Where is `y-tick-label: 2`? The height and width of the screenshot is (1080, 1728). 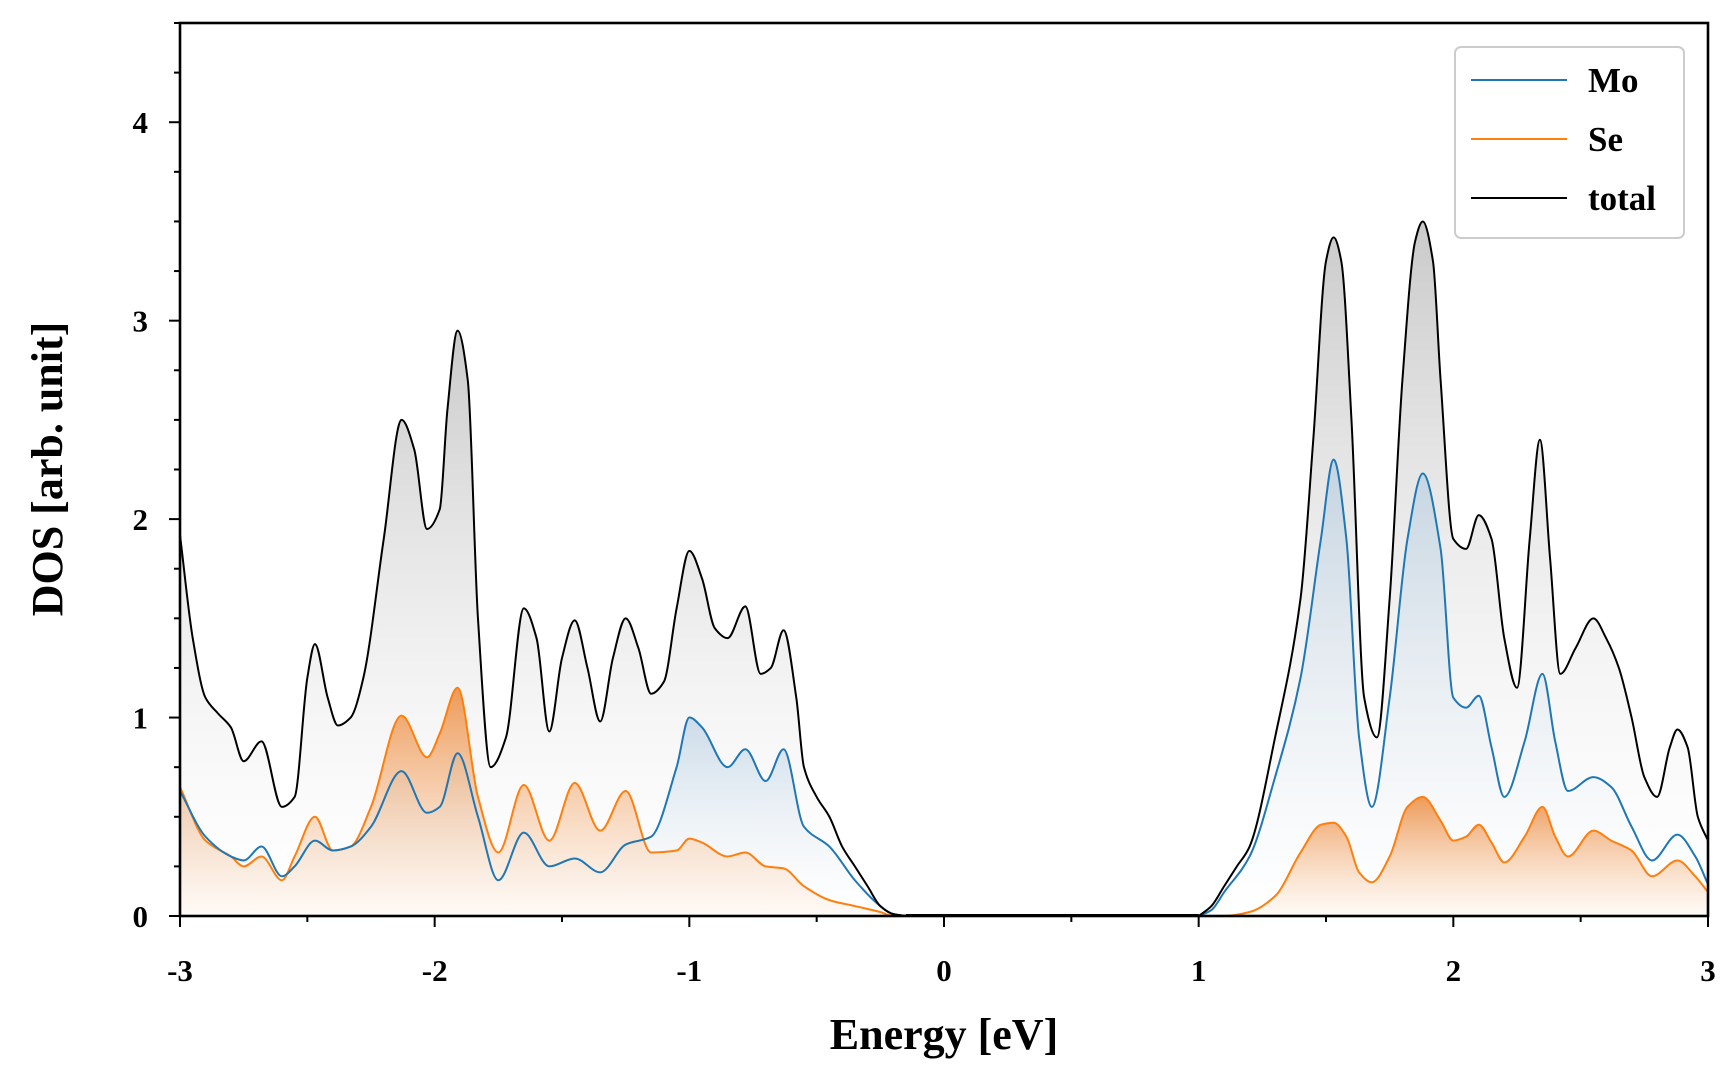 y-tick-label: 2 is located at coordinates (141, 519).